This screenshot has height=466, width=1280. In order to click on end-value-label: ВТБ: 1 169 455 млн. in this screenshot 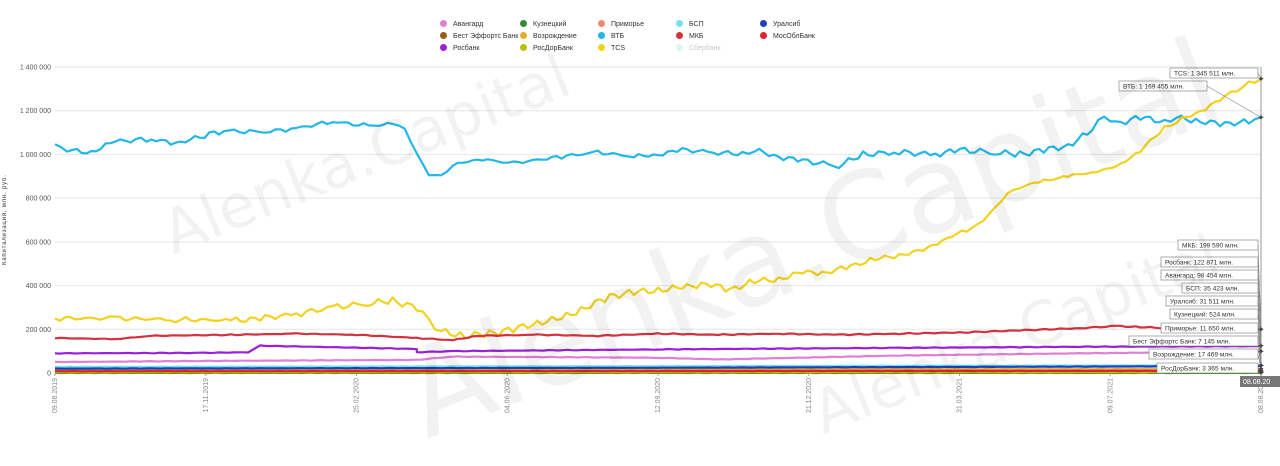, I will do `click(1190, 99)`.